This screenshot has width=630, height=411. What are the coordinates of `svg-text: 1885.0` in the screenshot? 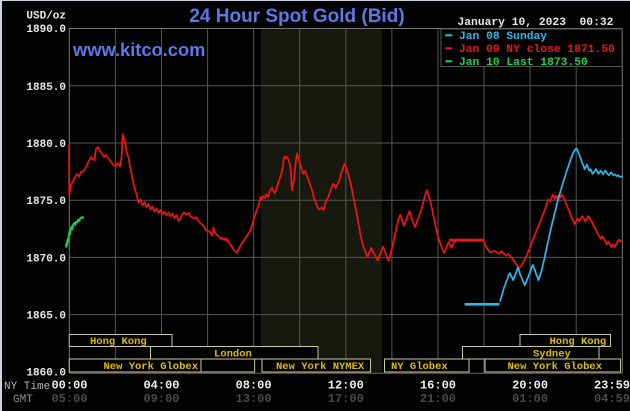 It's located at (46, 88).